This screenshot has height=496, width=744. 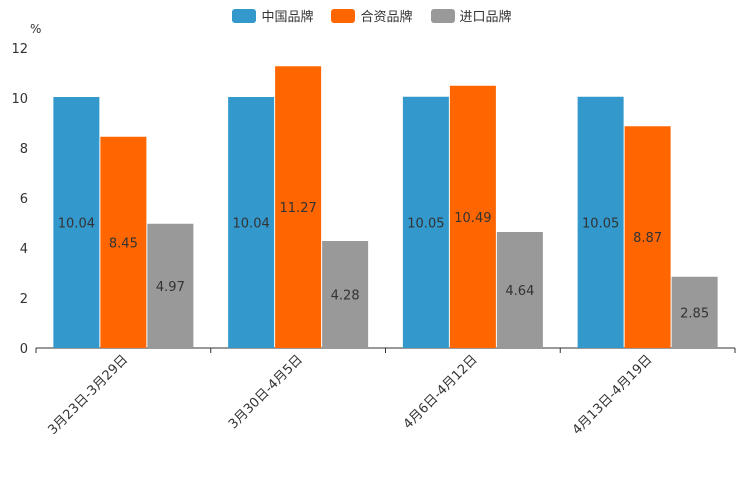 What do you see at coordinates (244, 15) in the screenshot?
I see `legend-swatch-china-brand` at bounding box center [244, 15].